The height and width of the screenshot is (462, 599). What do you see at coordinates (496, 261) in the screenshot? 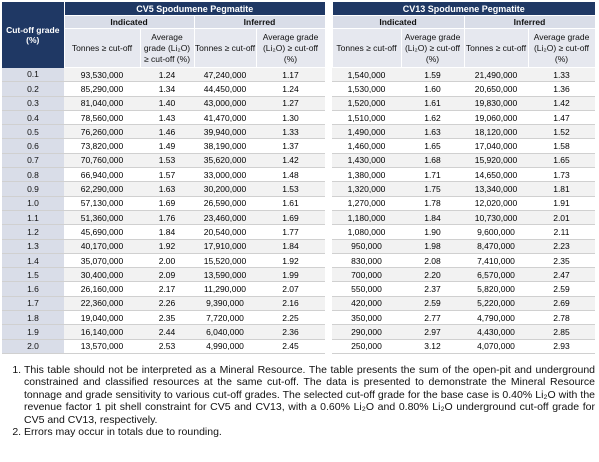
I see `value-cell: 7,410,000` at bounding box center [496, 261].